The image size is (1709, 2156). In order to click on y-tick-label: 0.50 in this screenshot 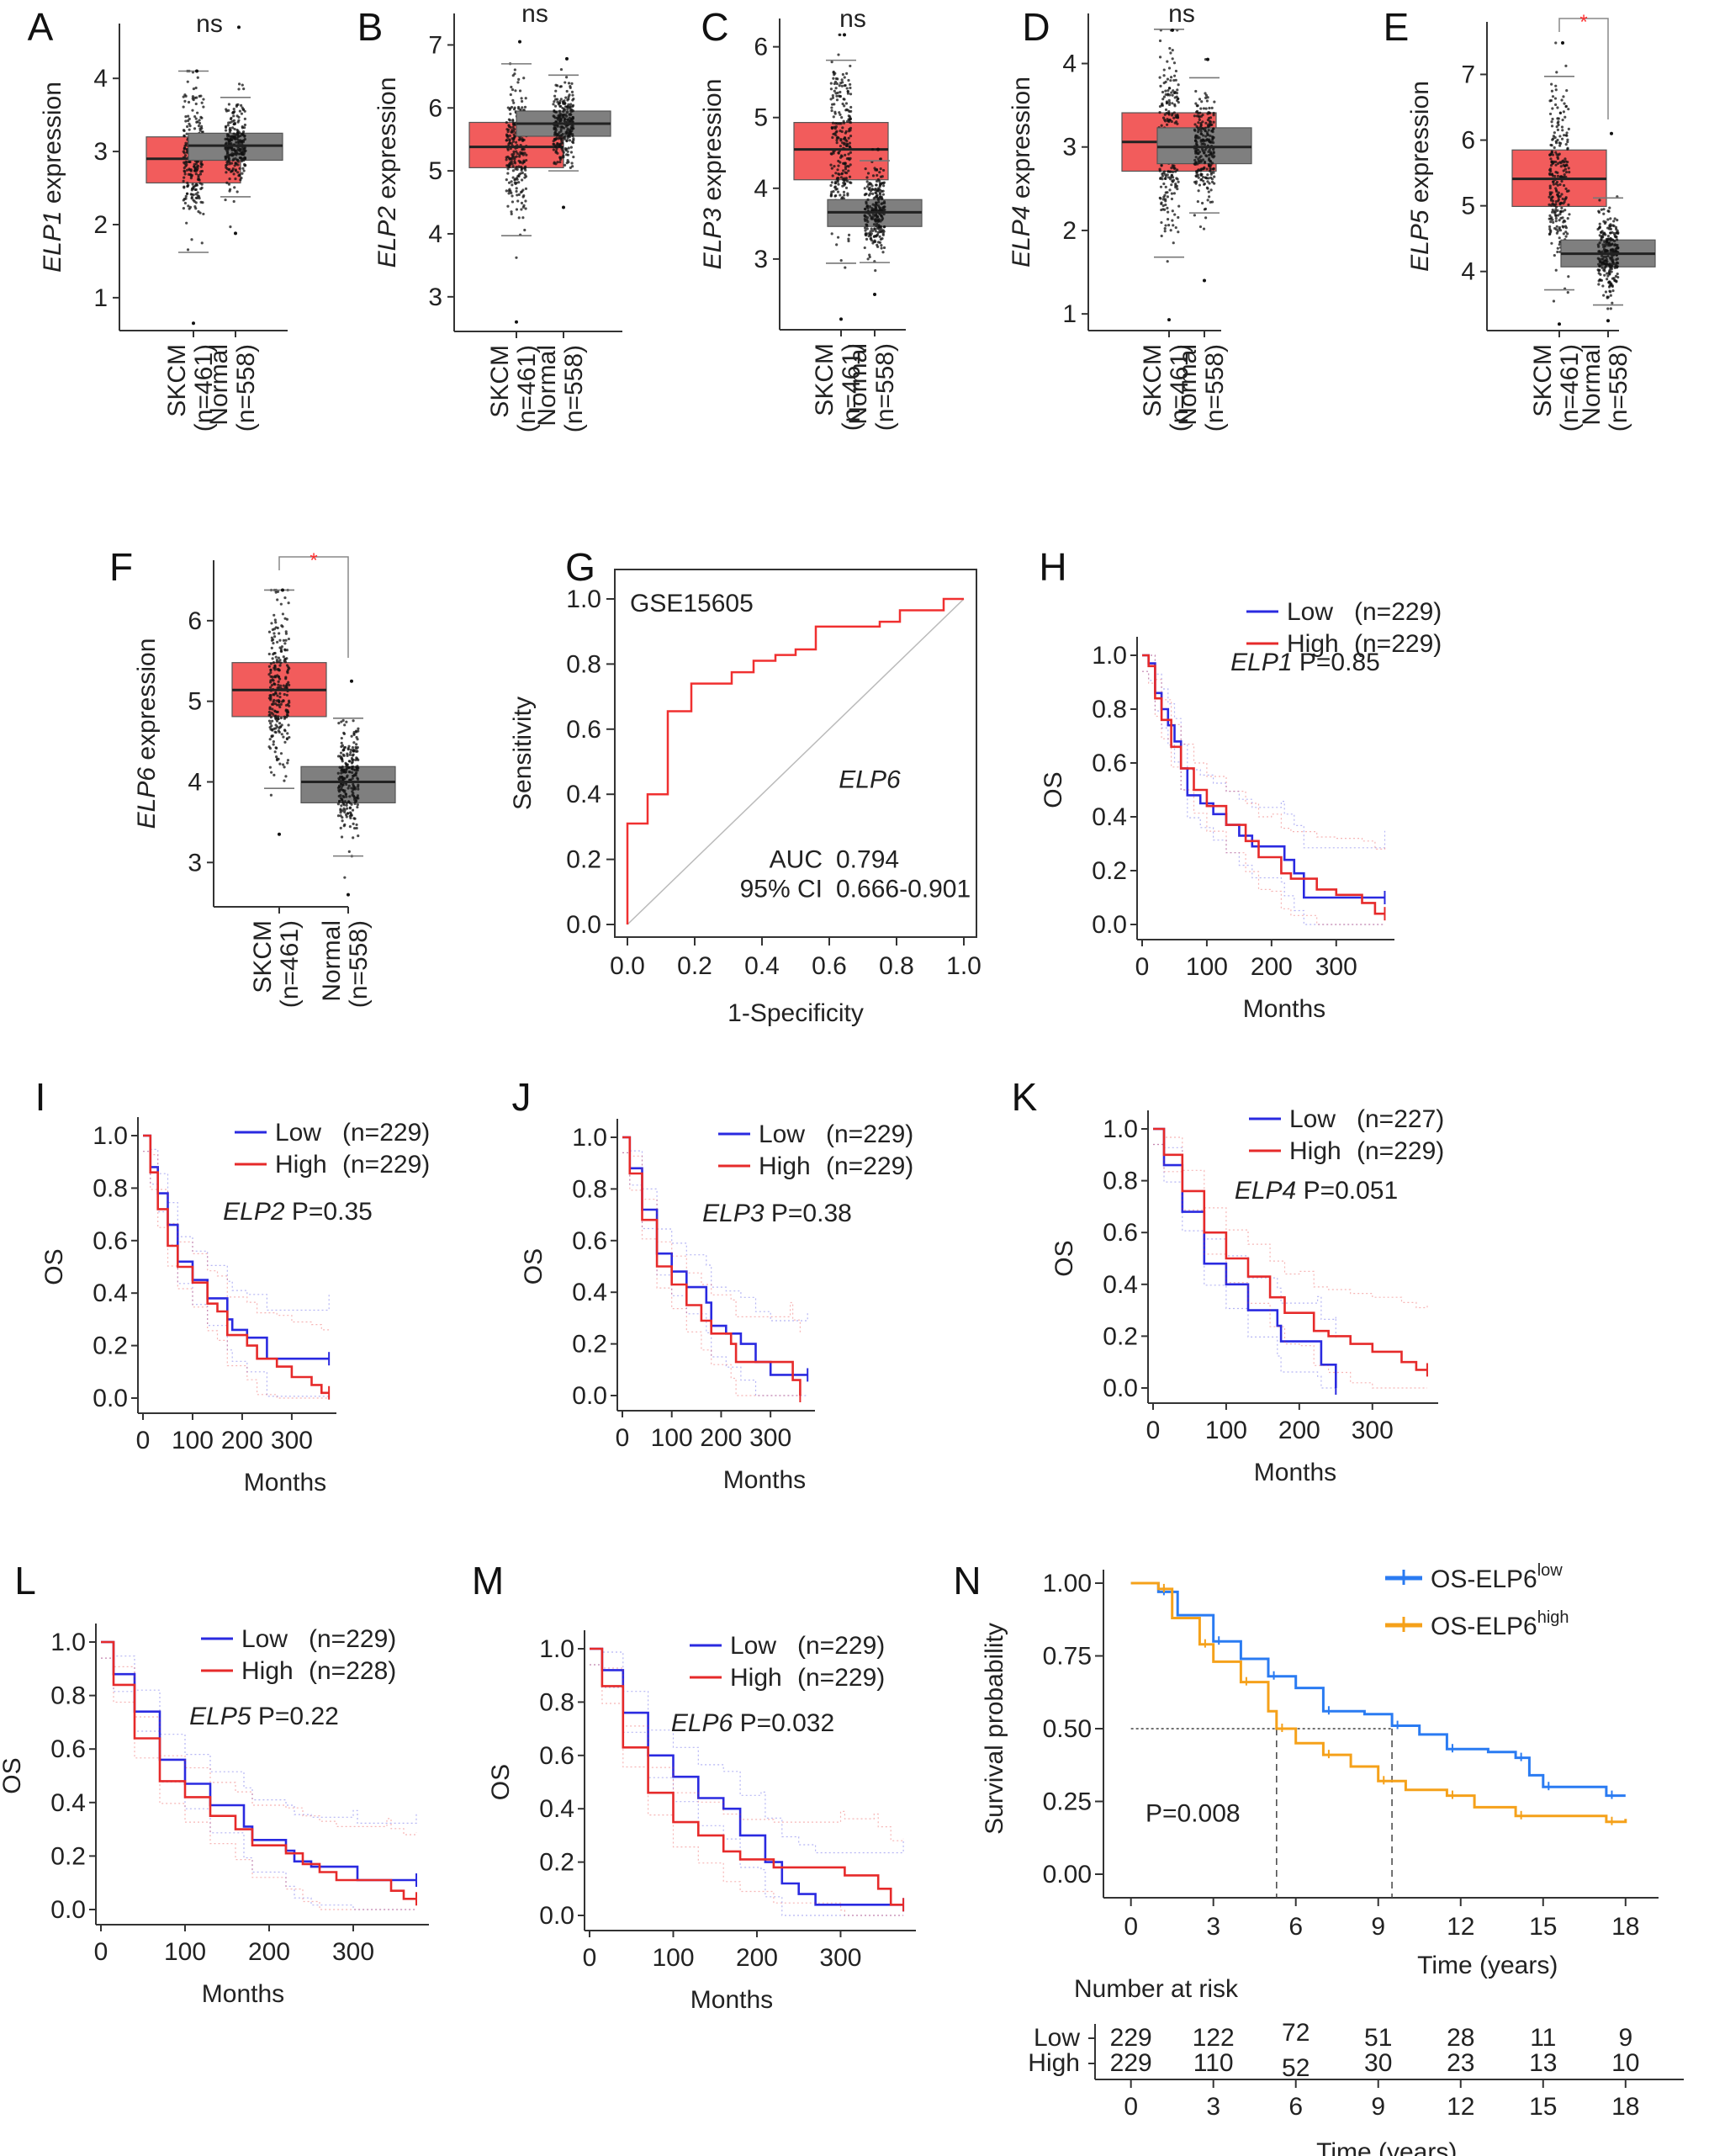, I will do `click(1067, 1729)`.